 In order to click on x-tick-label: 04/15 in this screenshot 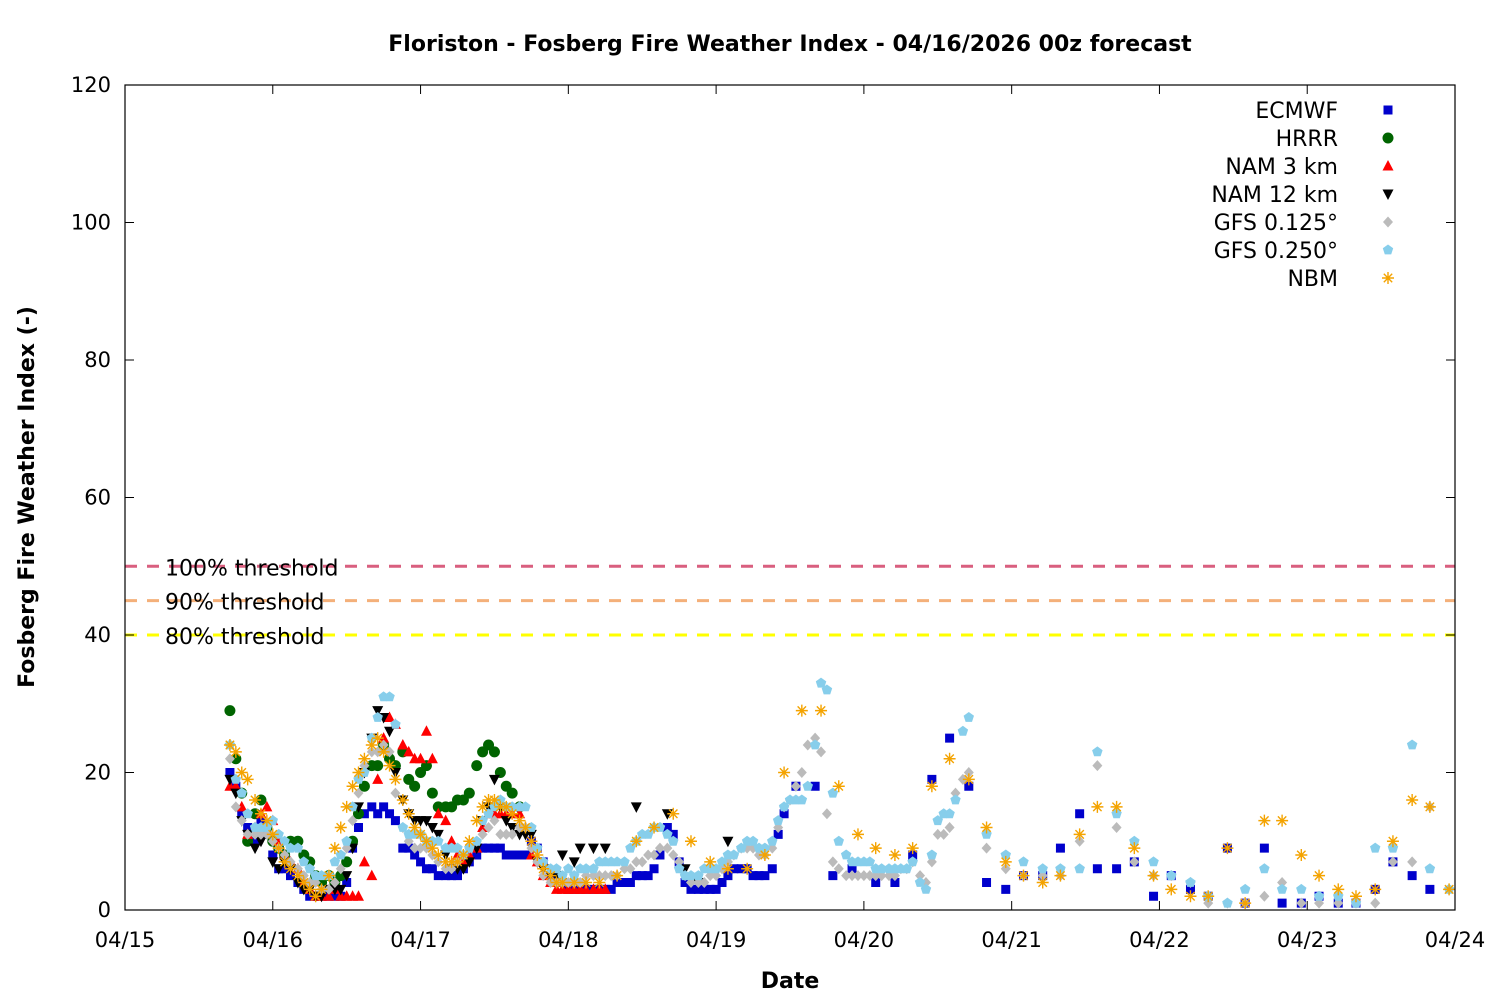, I will do `click(125, 940)`.